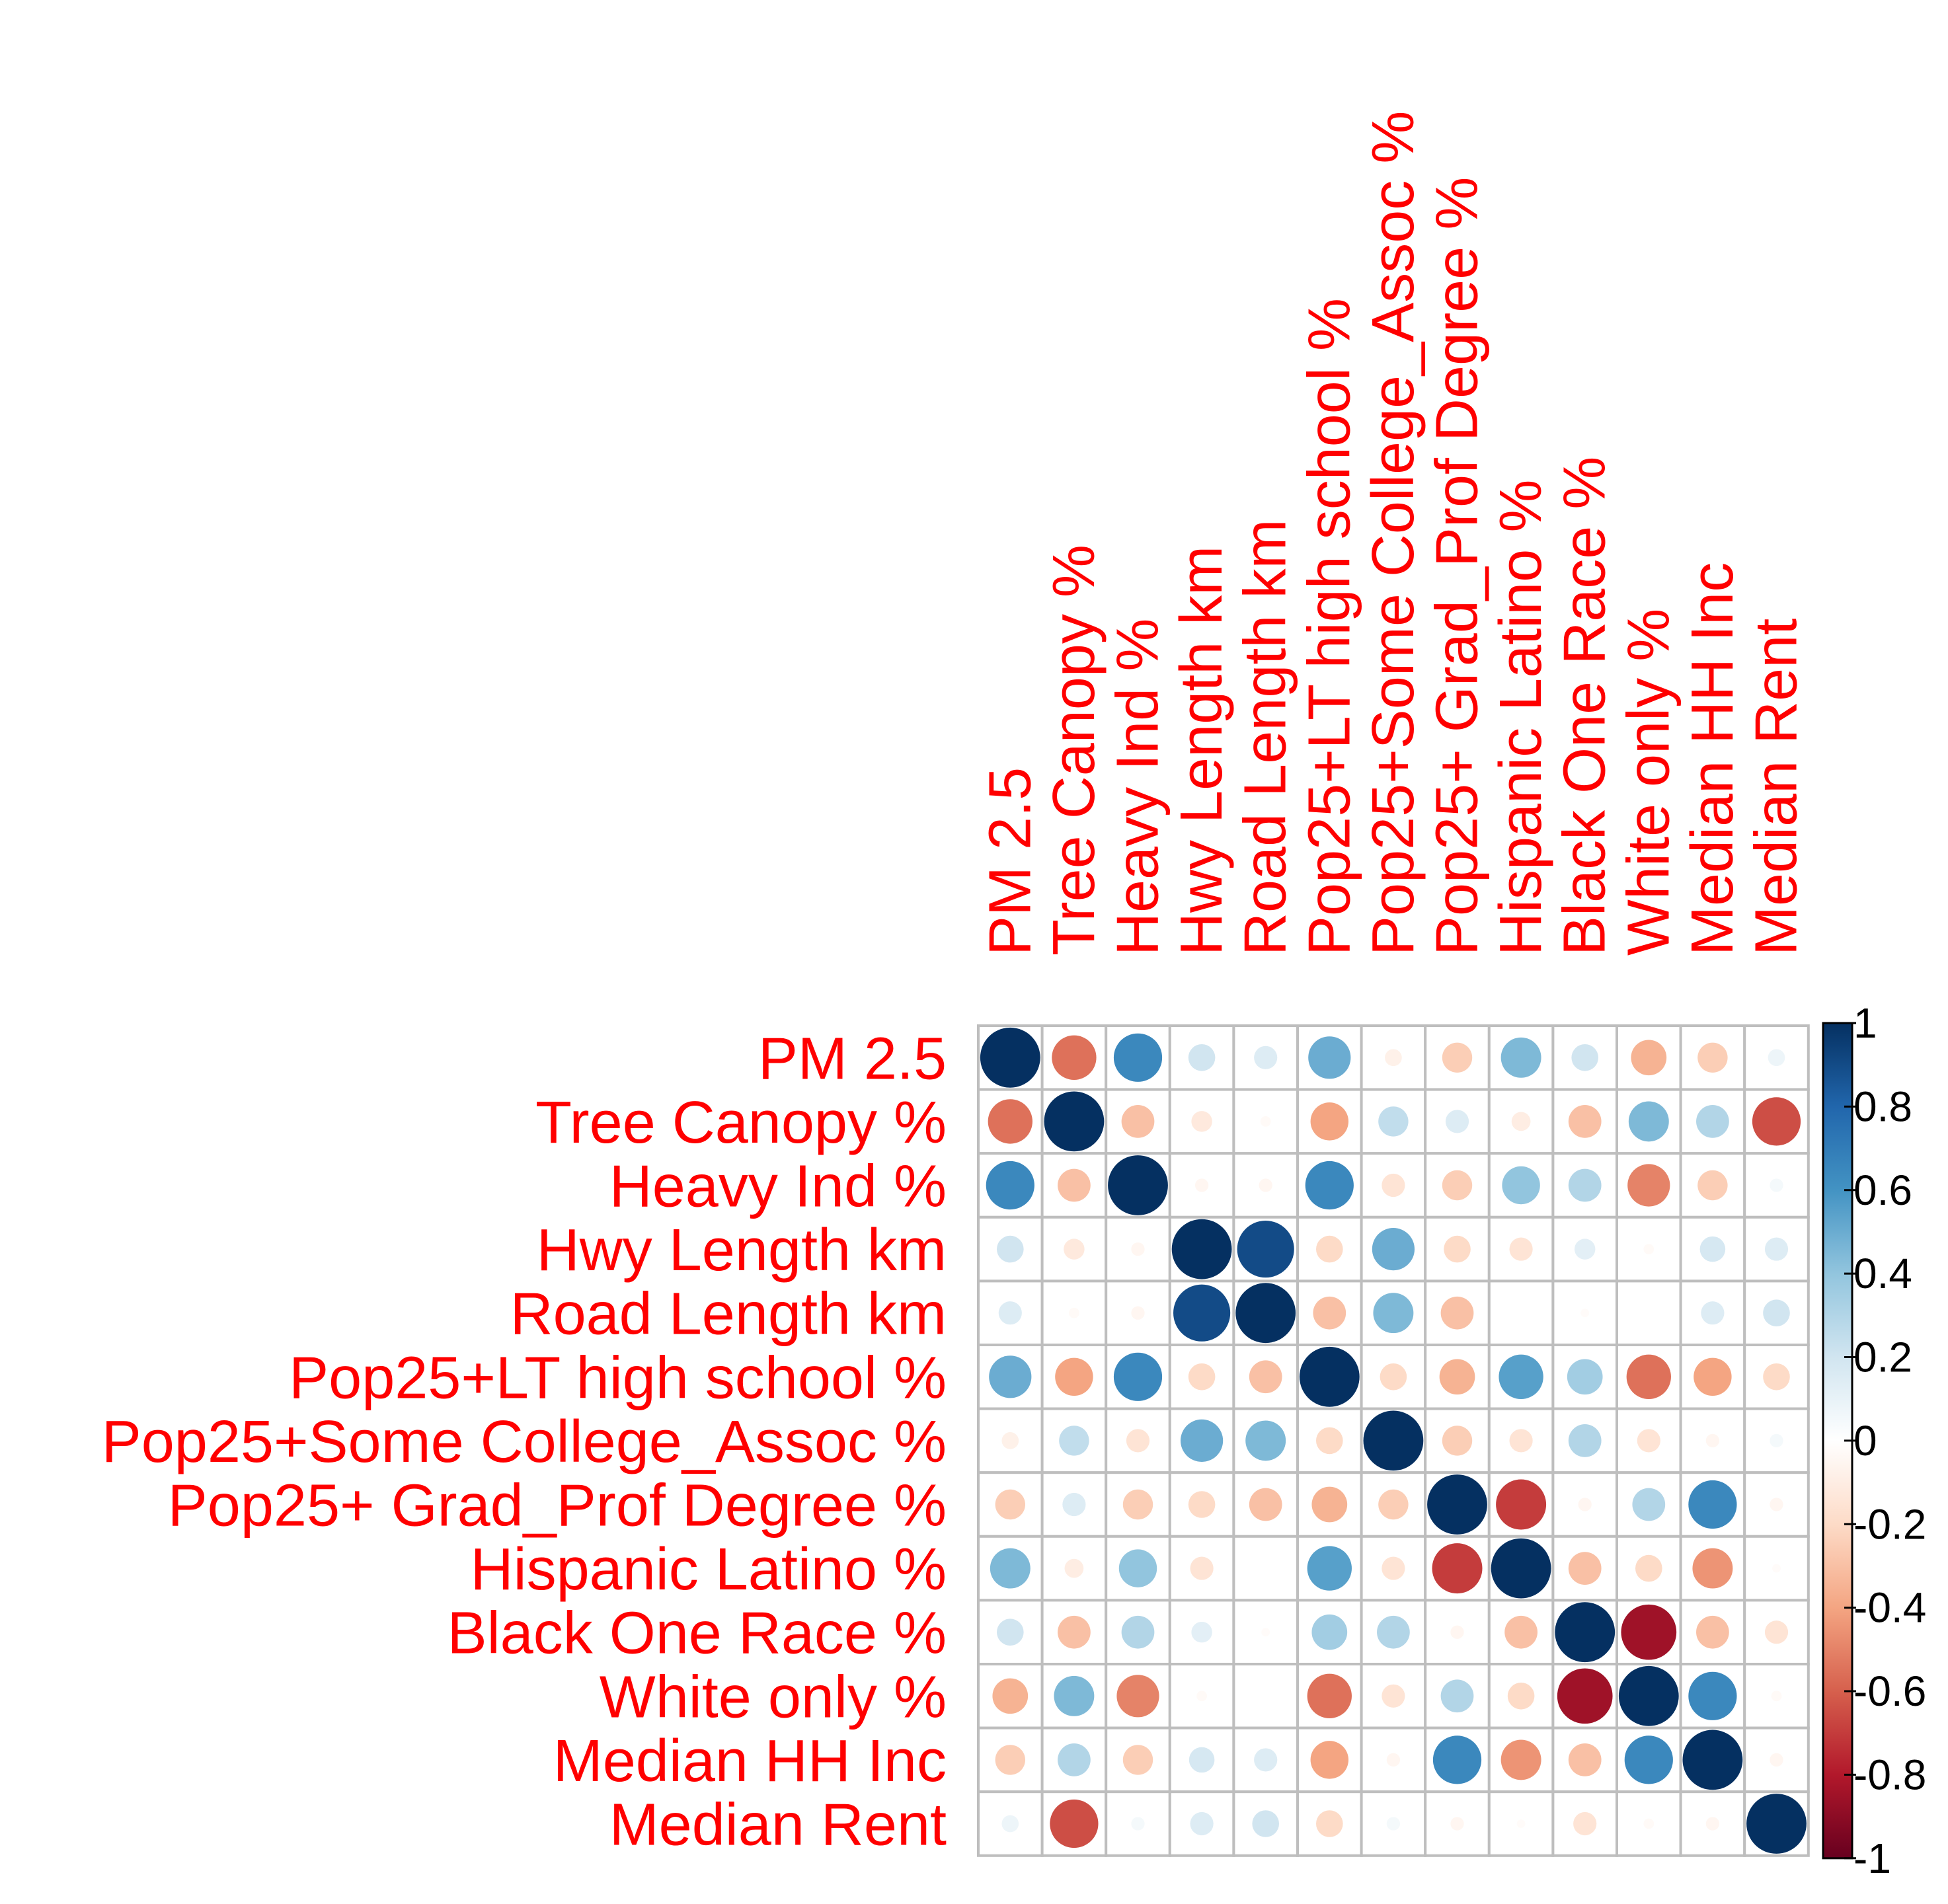  Describe the element at coordinates (1713, 1376) in the screenshot. I see `corr-circle-pop25-lt-high-school-x-median-hh-inc` at that location.